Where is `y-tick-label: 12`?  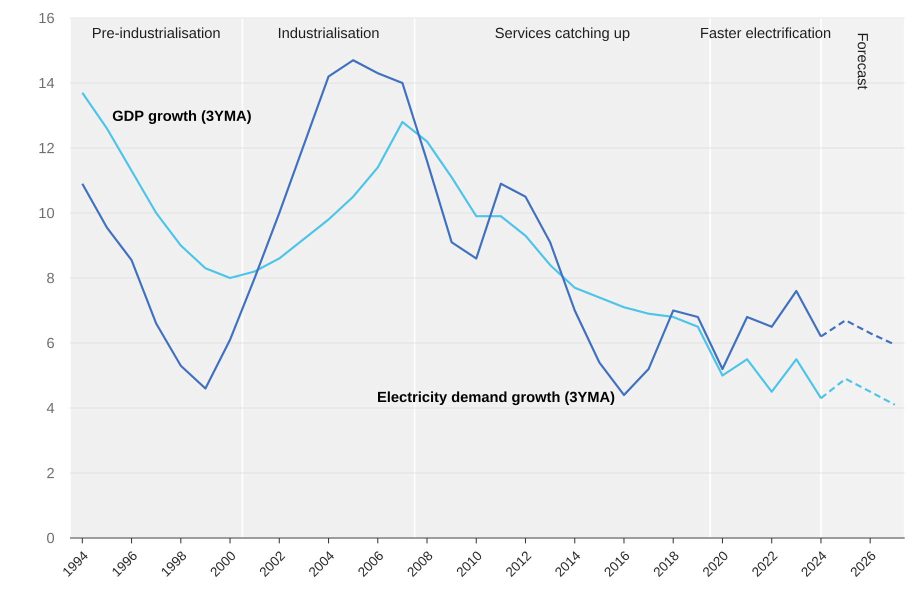 y-tick-label: 12 is located at coordinates (46, 148).